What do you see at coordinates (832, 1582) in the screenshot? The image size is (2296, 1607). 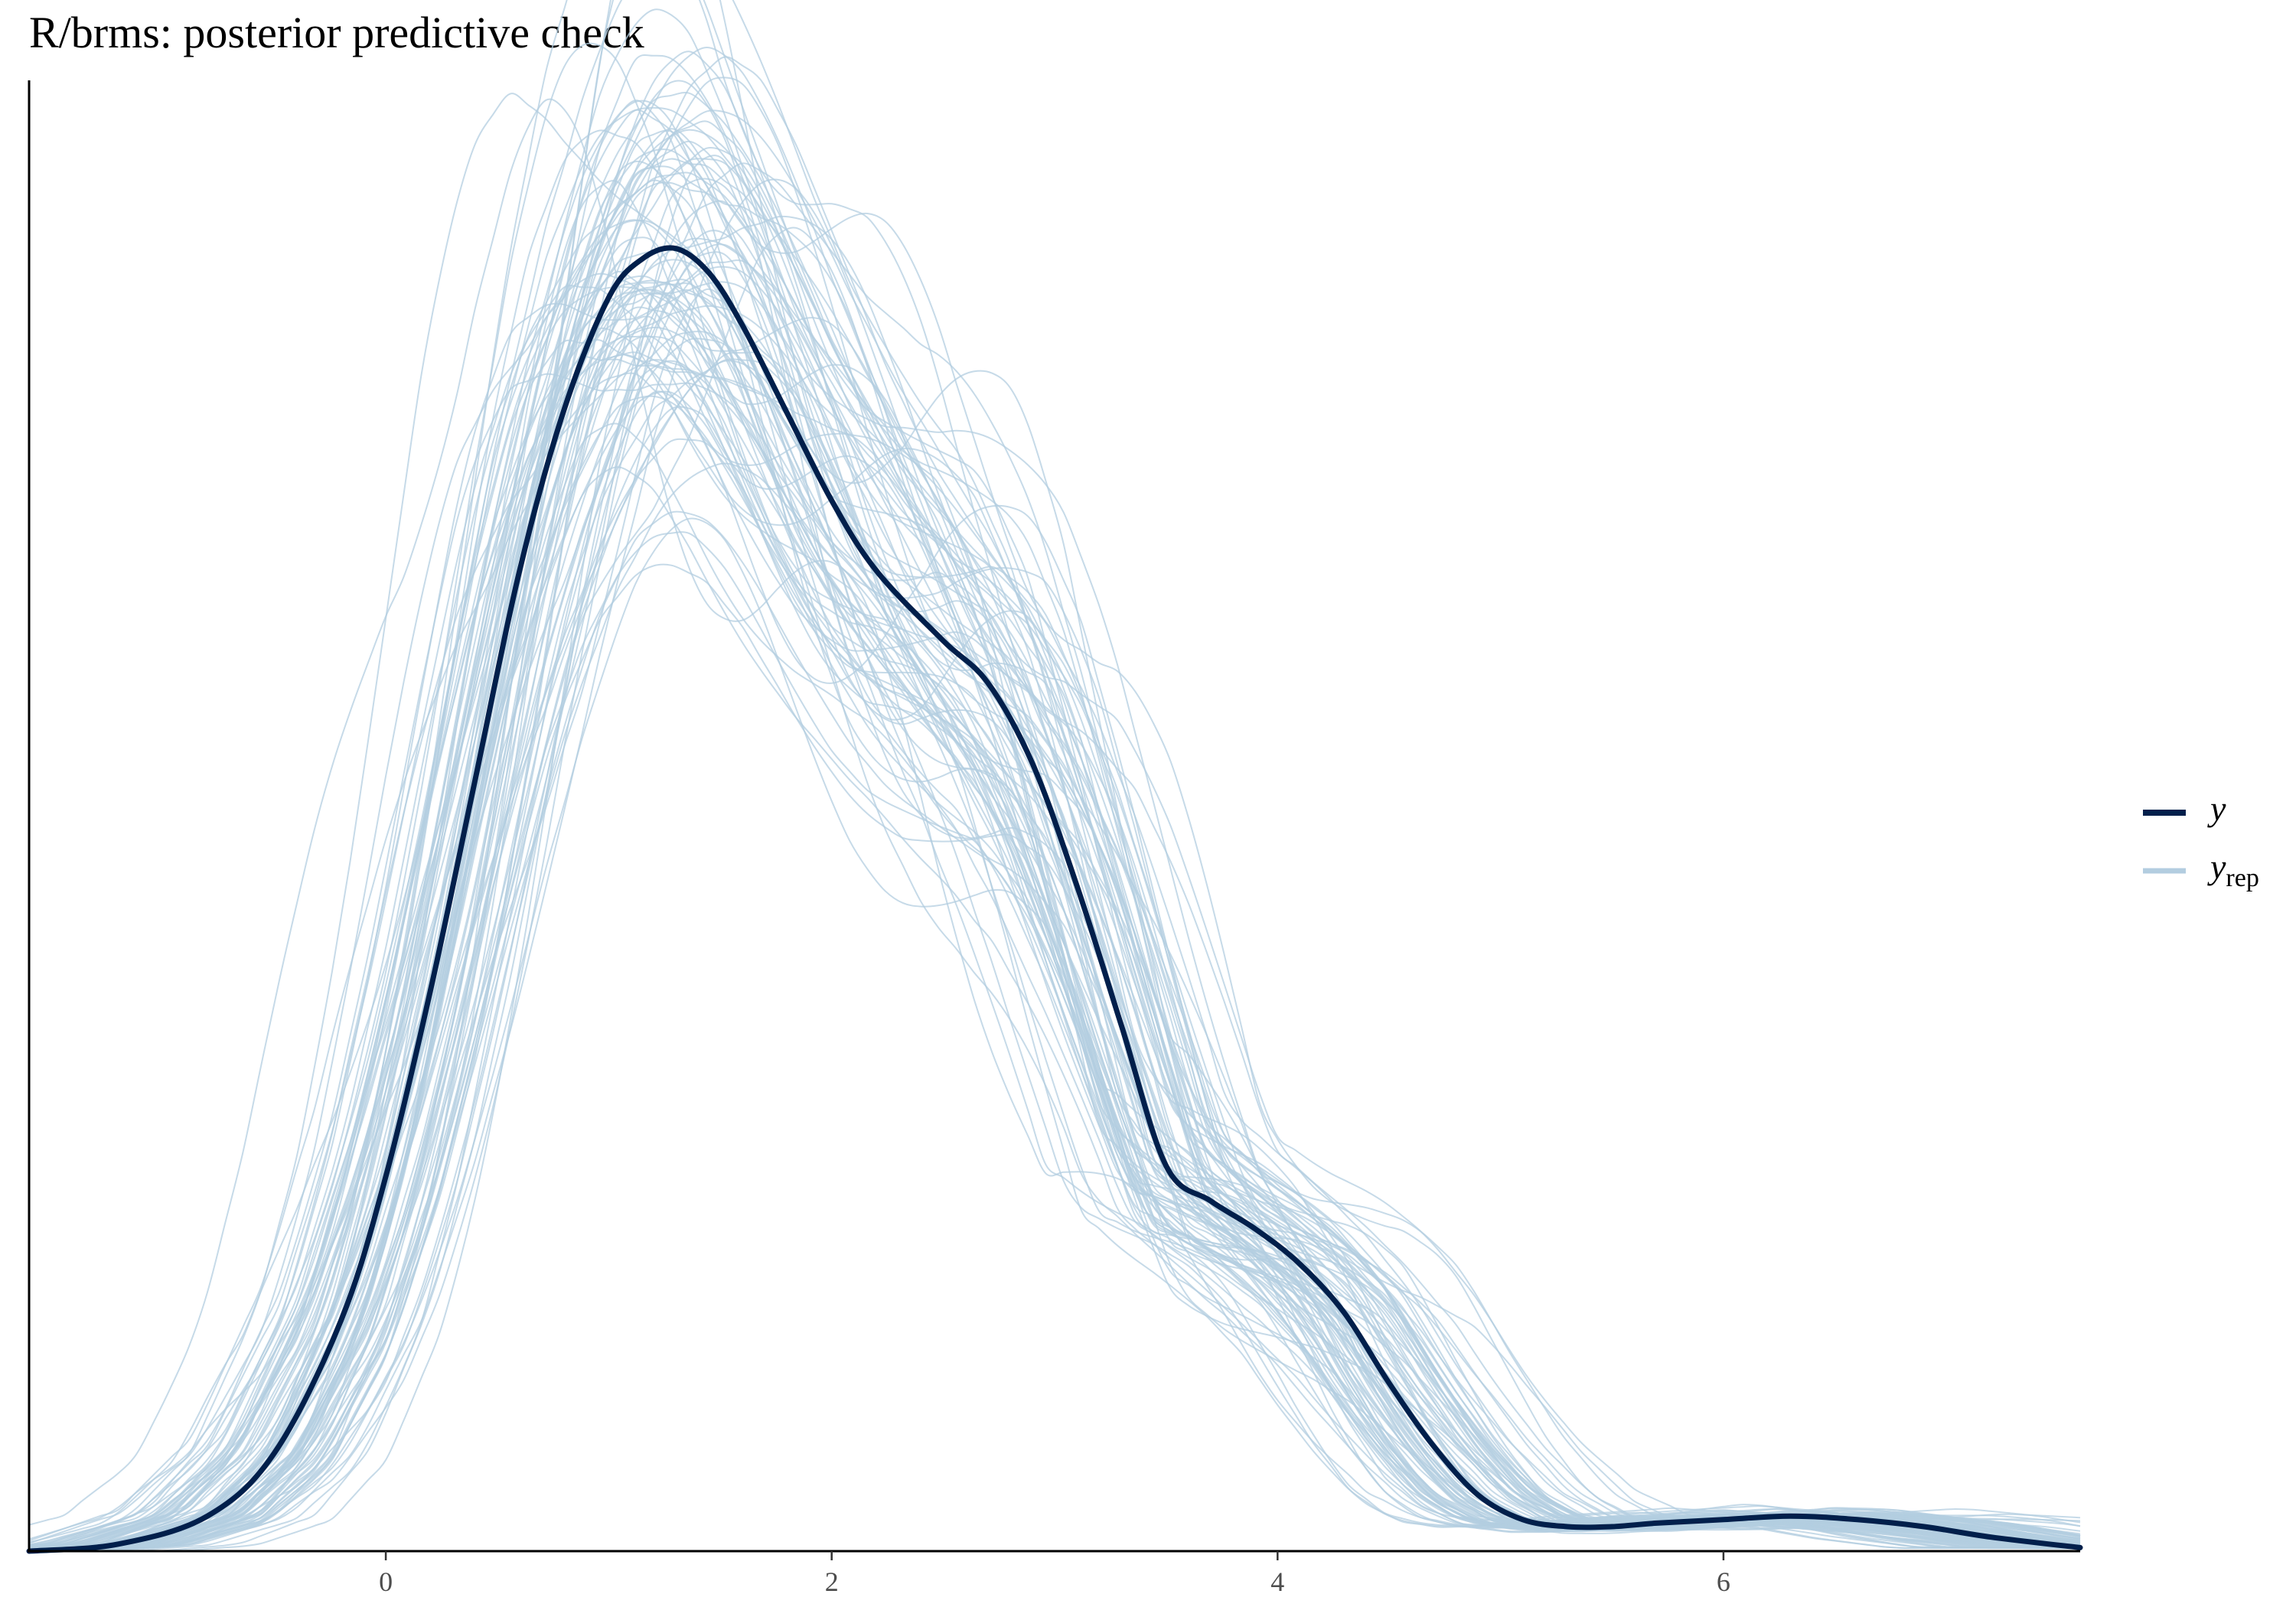 I see `x-tick-label: 2` at bounding box center [832, 1582].